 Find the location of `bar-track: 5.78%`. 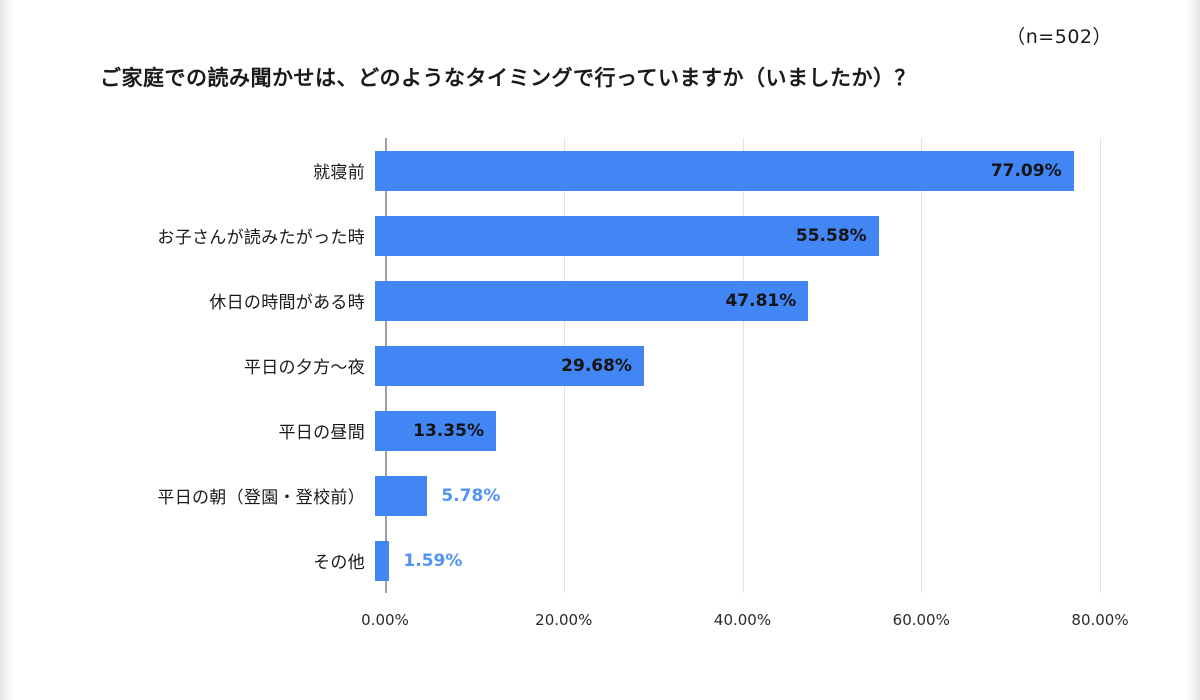

bar-track: 5.78% is located at coordinates (737, 495).